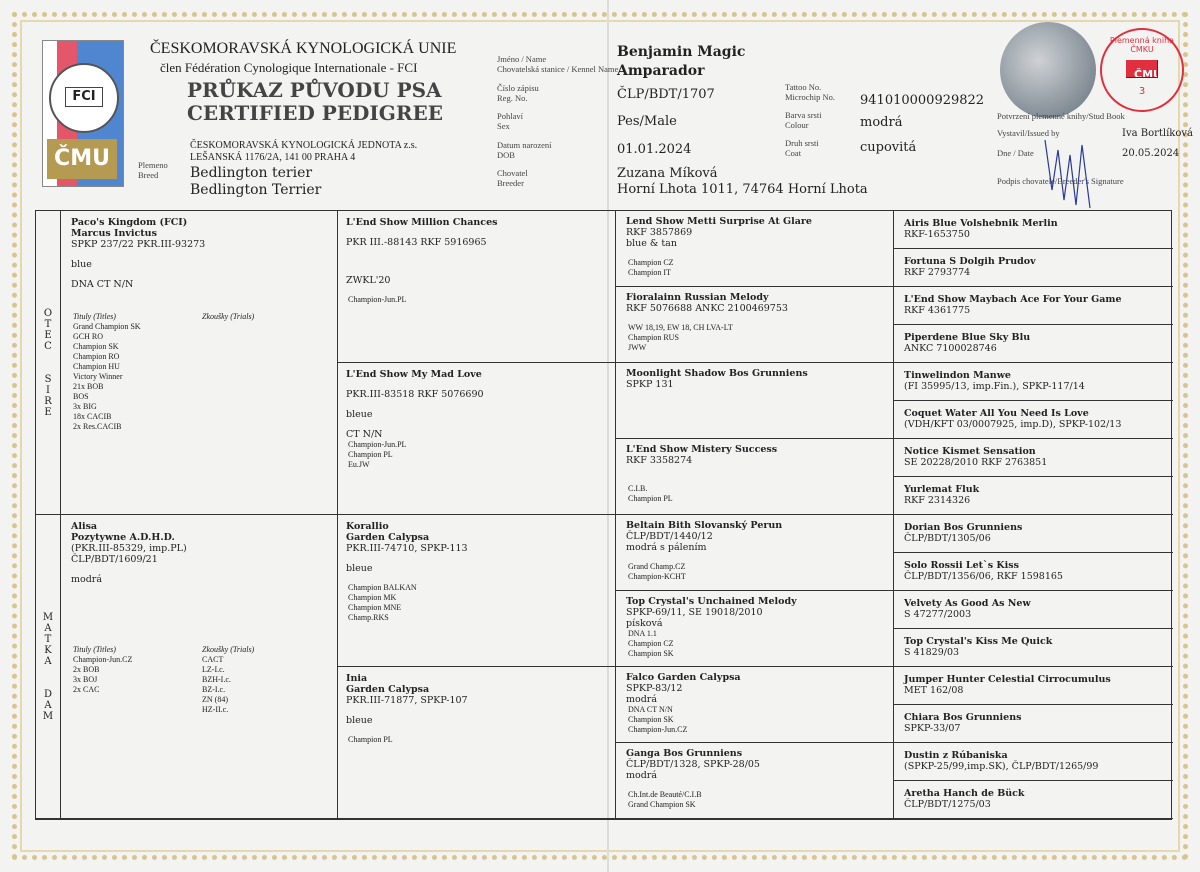  What do you see at coordinates (693, 764) in the screenshot?
I see `dog-detail: ČLP/BDT/1328, SPKP-28/05` at bounding box center [693, 764].